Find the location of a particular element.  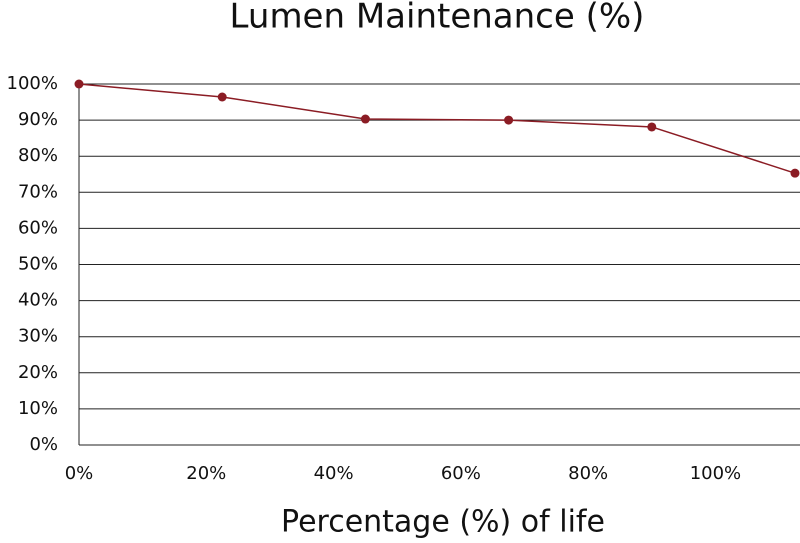

y-tick-label: 10% is located at coordinates (38, 408).